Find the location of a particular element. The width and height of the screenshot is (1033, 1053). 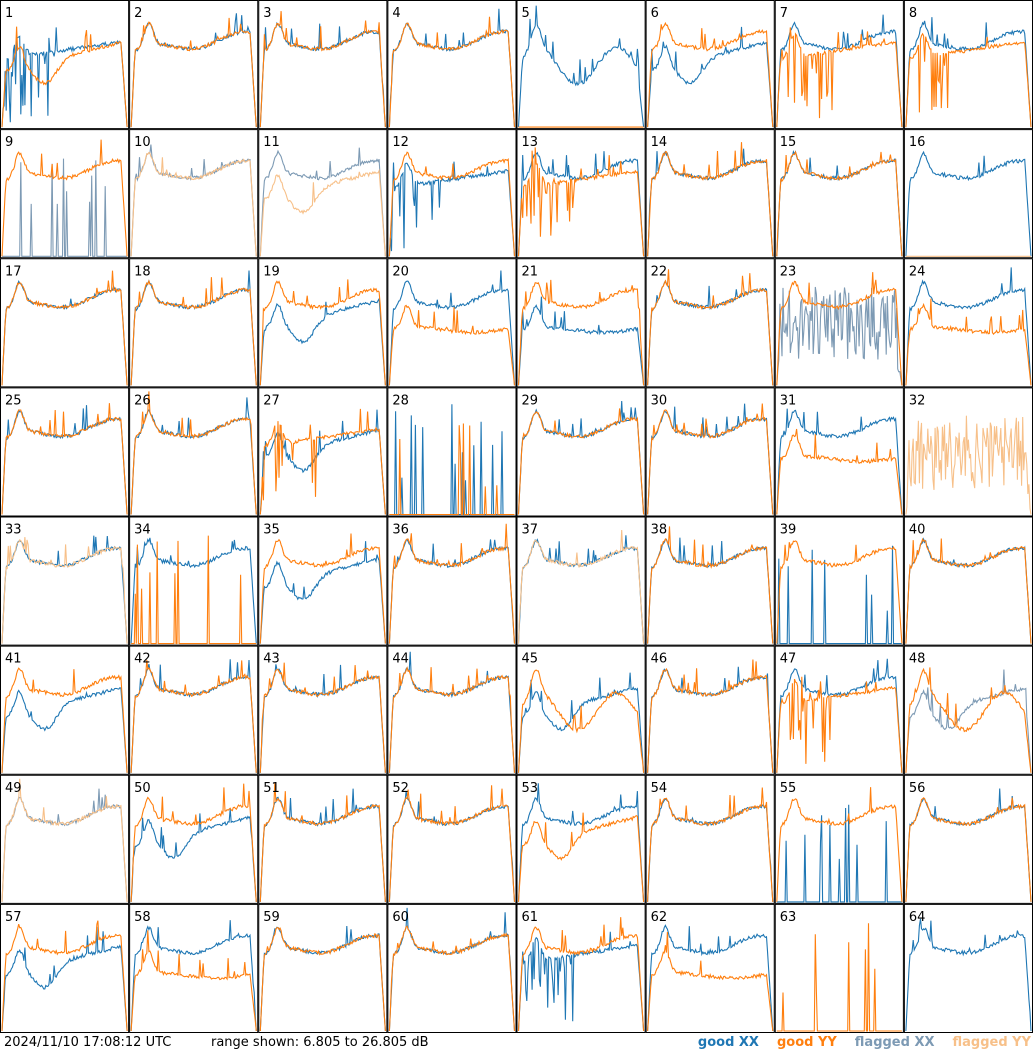

panel-1: 1 is located at coordinates (65, 65).